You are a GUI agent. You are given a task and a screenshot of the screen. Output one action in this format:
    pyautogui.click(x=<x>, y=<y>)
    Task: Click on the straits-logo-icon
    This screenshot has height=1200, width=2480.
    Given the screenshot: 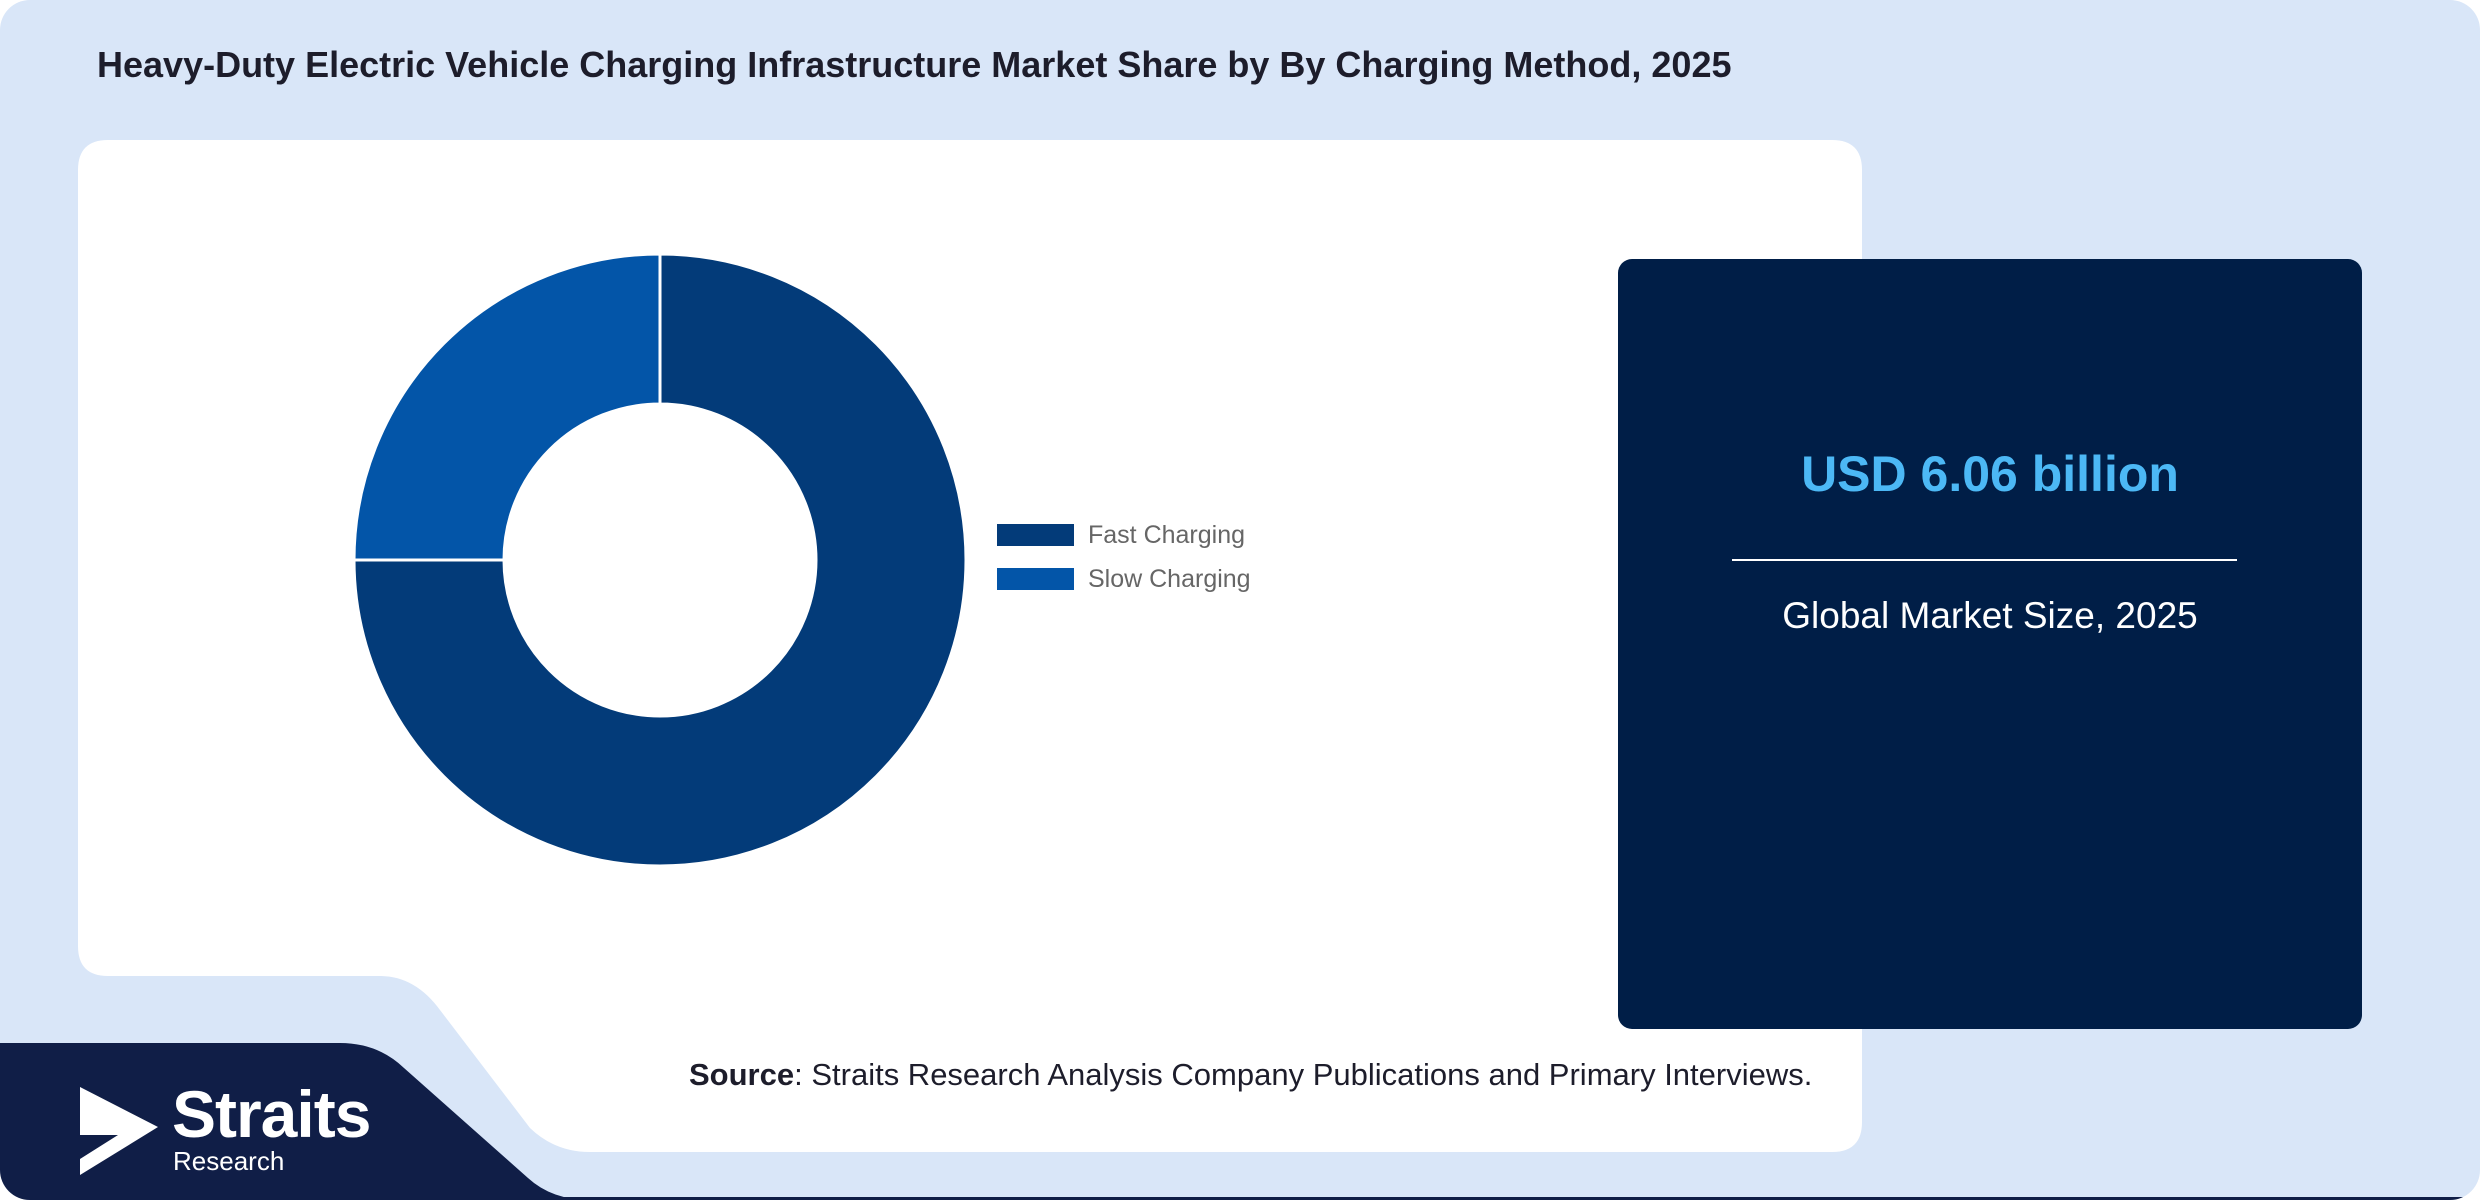 What is the action you would take?
    pyautogui.click(x=119, y=1131)
    